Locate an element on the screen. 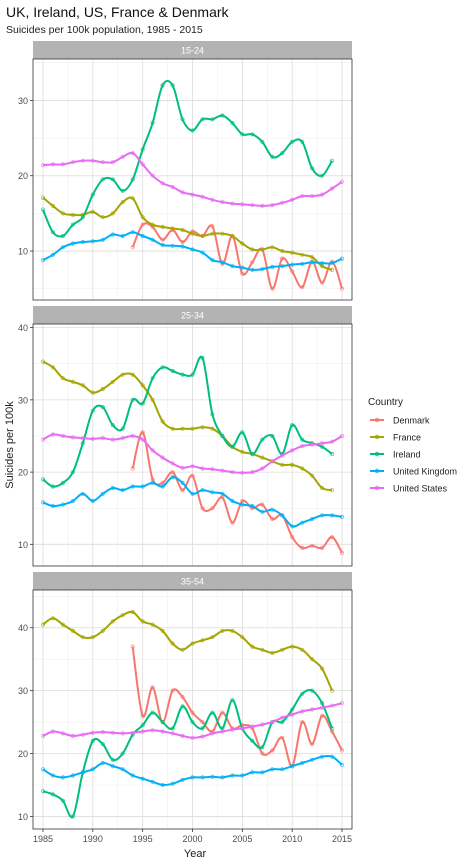  x-axis-label: Year is located at coordinates (195, 854).